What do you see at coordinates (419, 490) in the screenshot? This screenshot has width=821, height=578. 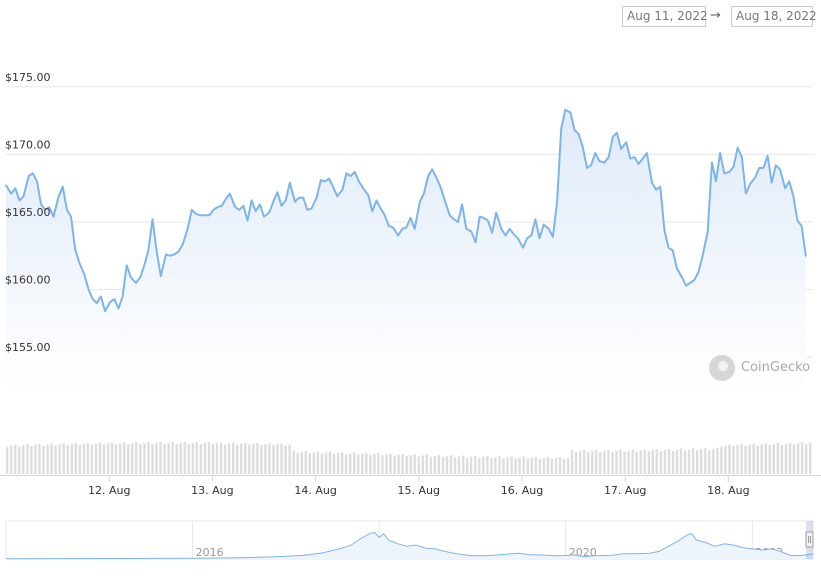 I see `x-tick-label: 15. Aug` at bounding box center [419, 490].